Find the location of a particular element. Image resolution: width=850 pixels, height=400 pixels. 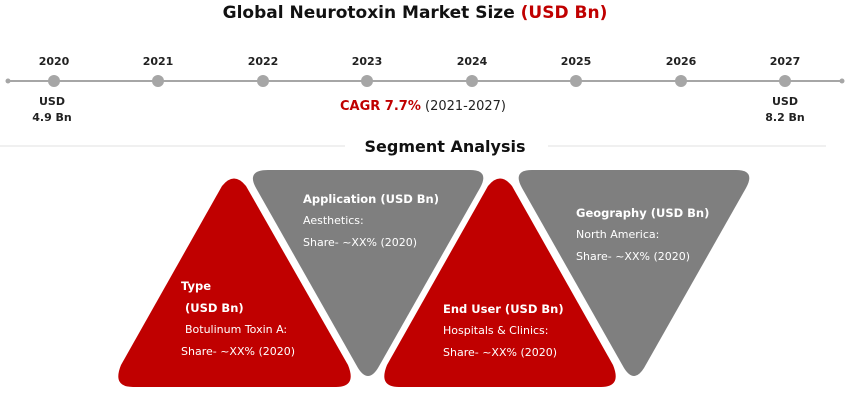

geography-item: North America: is located at coordinates (618, 234).